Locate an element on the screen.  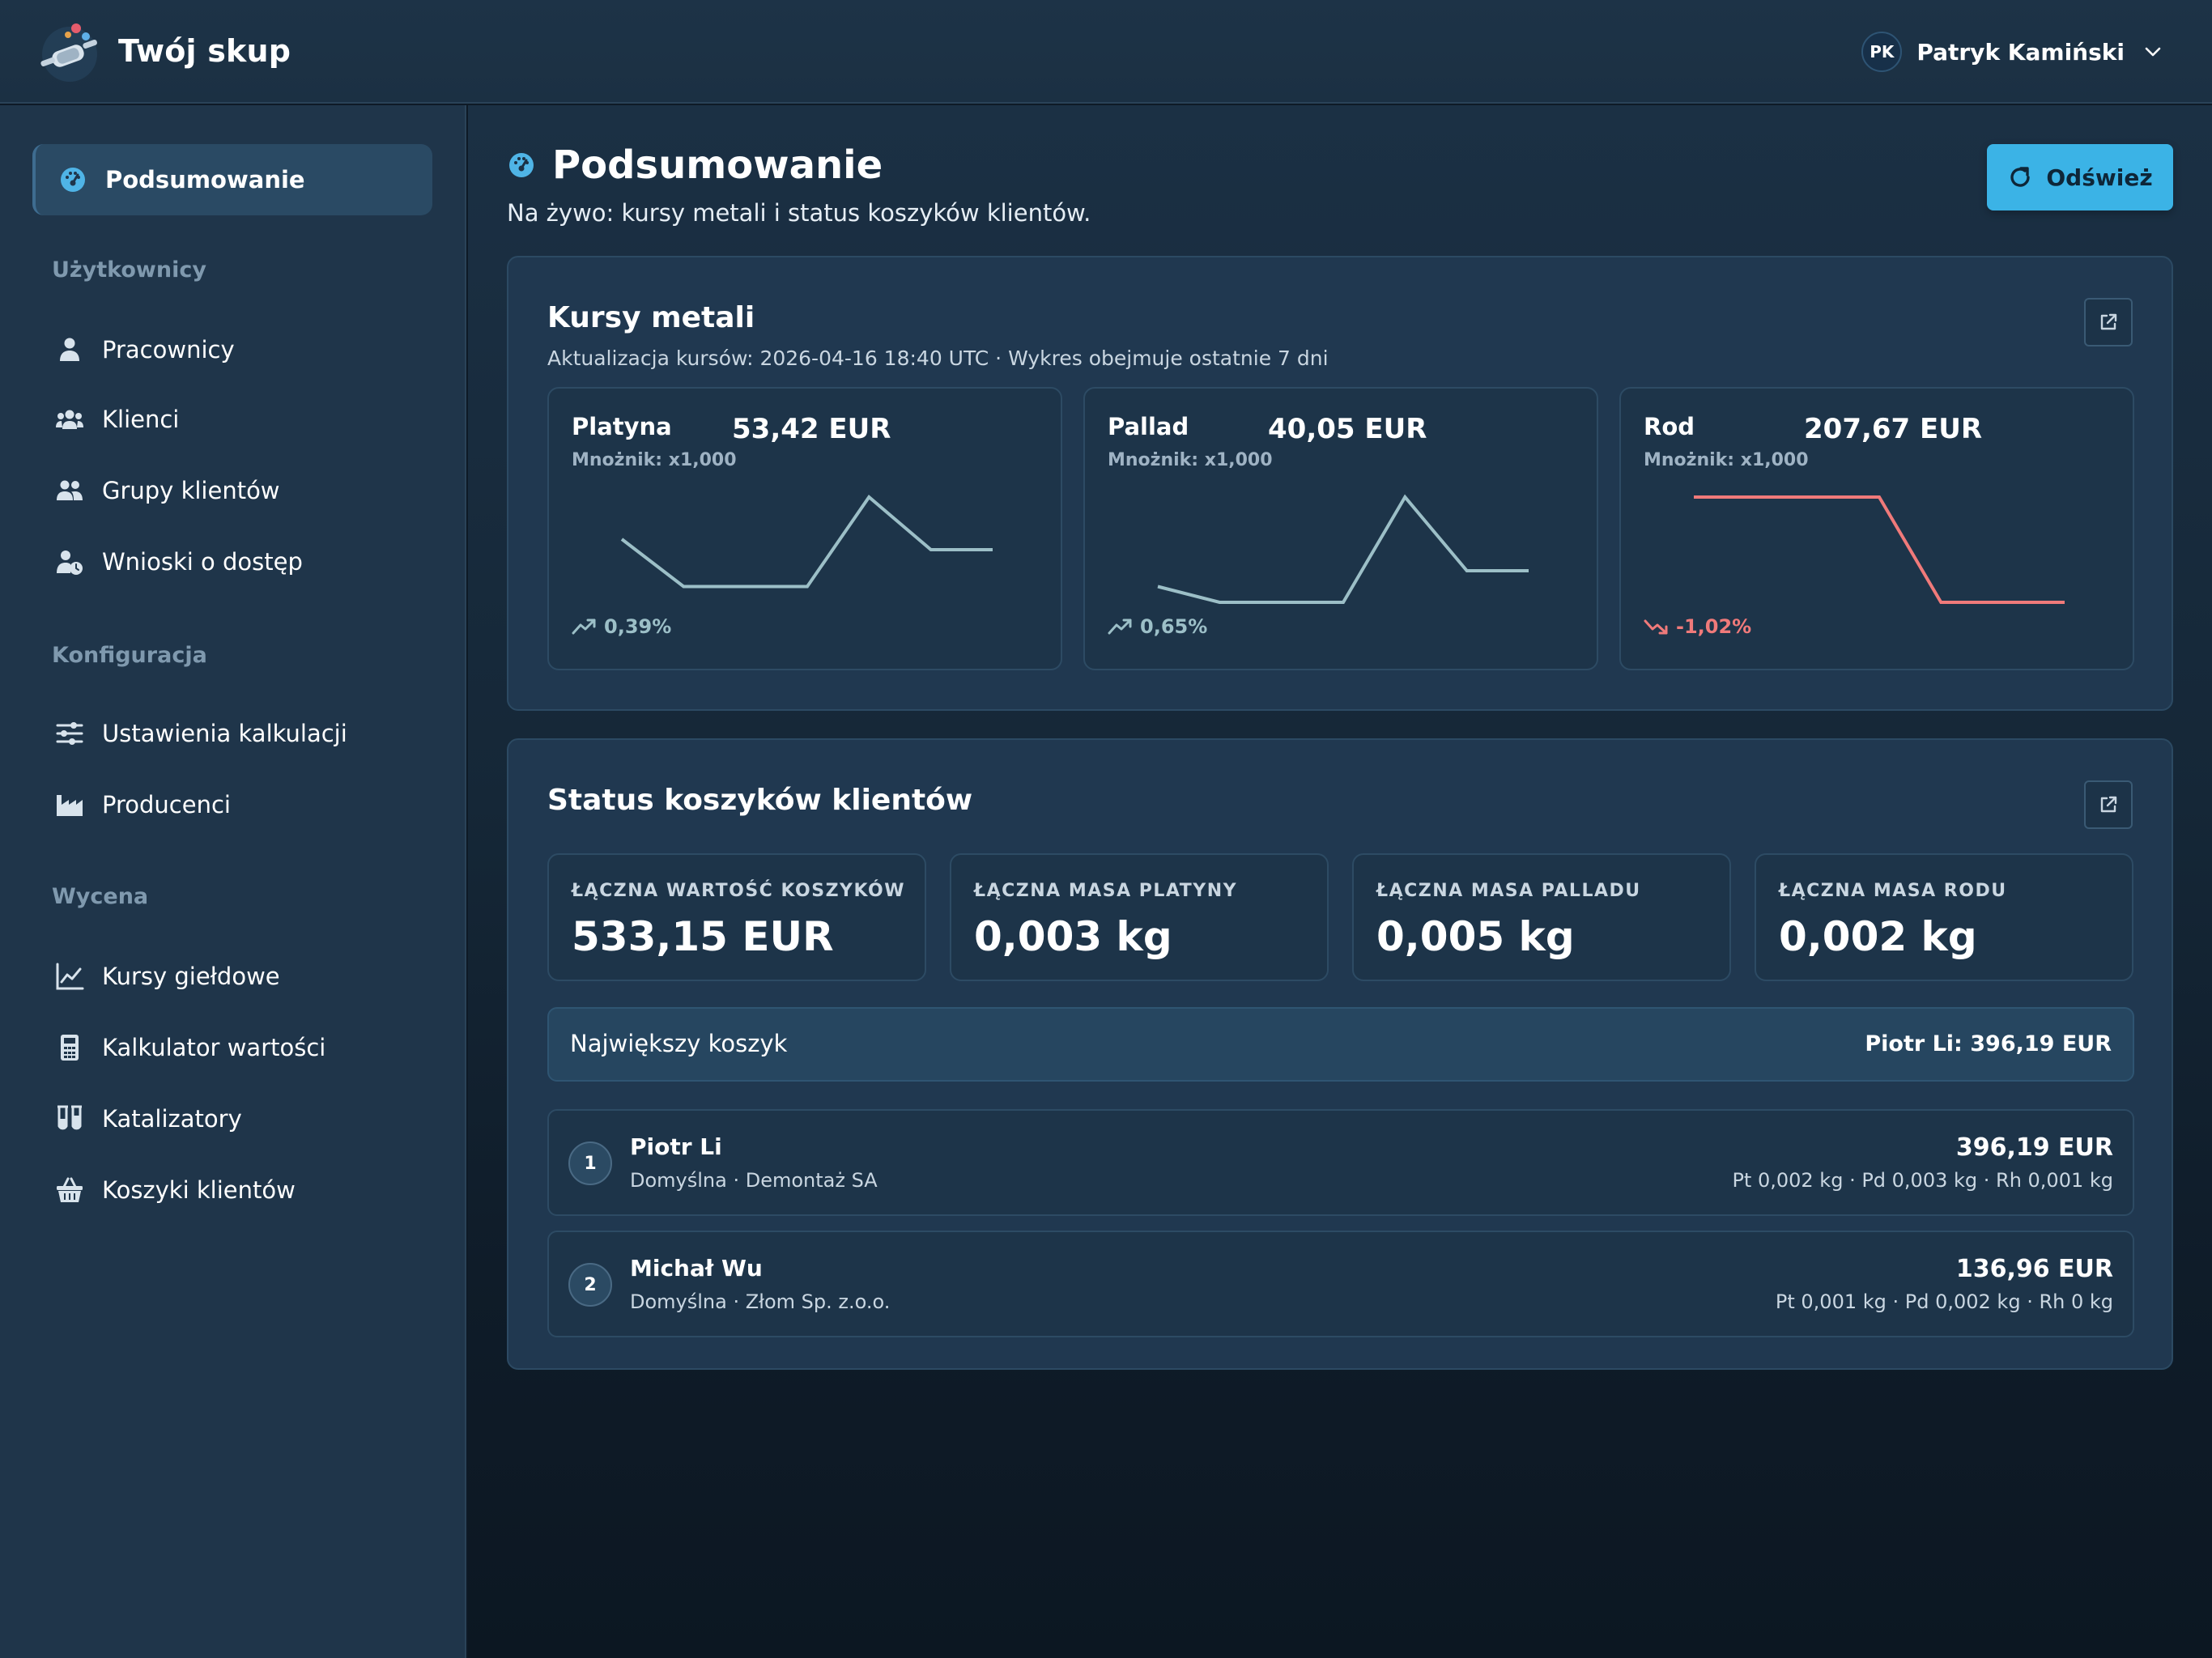
metal-price: 53,42 EUR is located at coordinates (812, 429).